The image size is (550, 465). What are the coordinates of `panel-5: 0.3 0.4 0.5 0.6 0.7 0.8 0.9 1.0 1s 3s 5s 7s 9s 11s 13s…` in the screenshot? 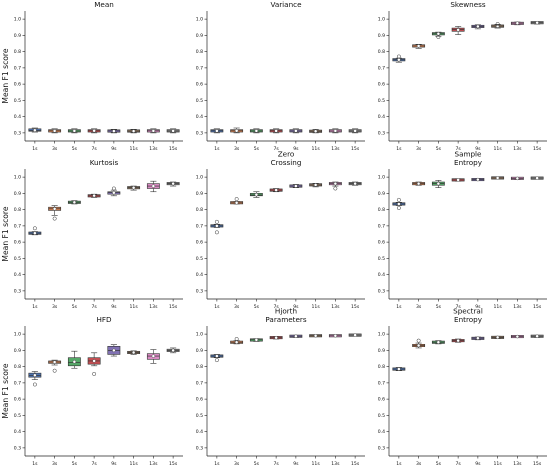 It's located at (462, 230).